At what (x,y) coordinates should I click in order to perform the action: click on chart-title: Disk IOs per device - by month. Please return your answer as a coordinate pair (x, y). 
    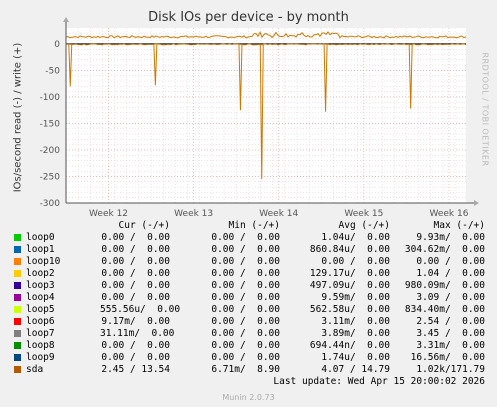
    Looking at the image, I should click on (248, 17).